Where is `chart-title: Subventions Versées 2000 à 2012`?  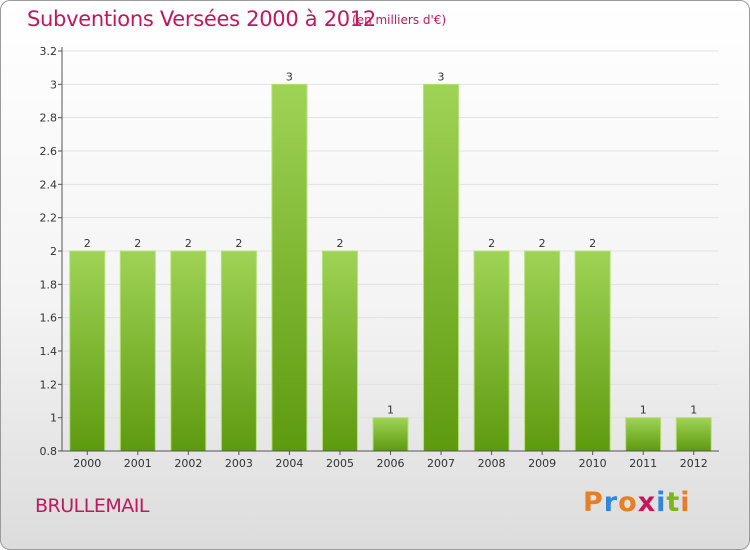 chart-title: Subventions Versées 2000 à 2012 is located at coordinates (201, 19).